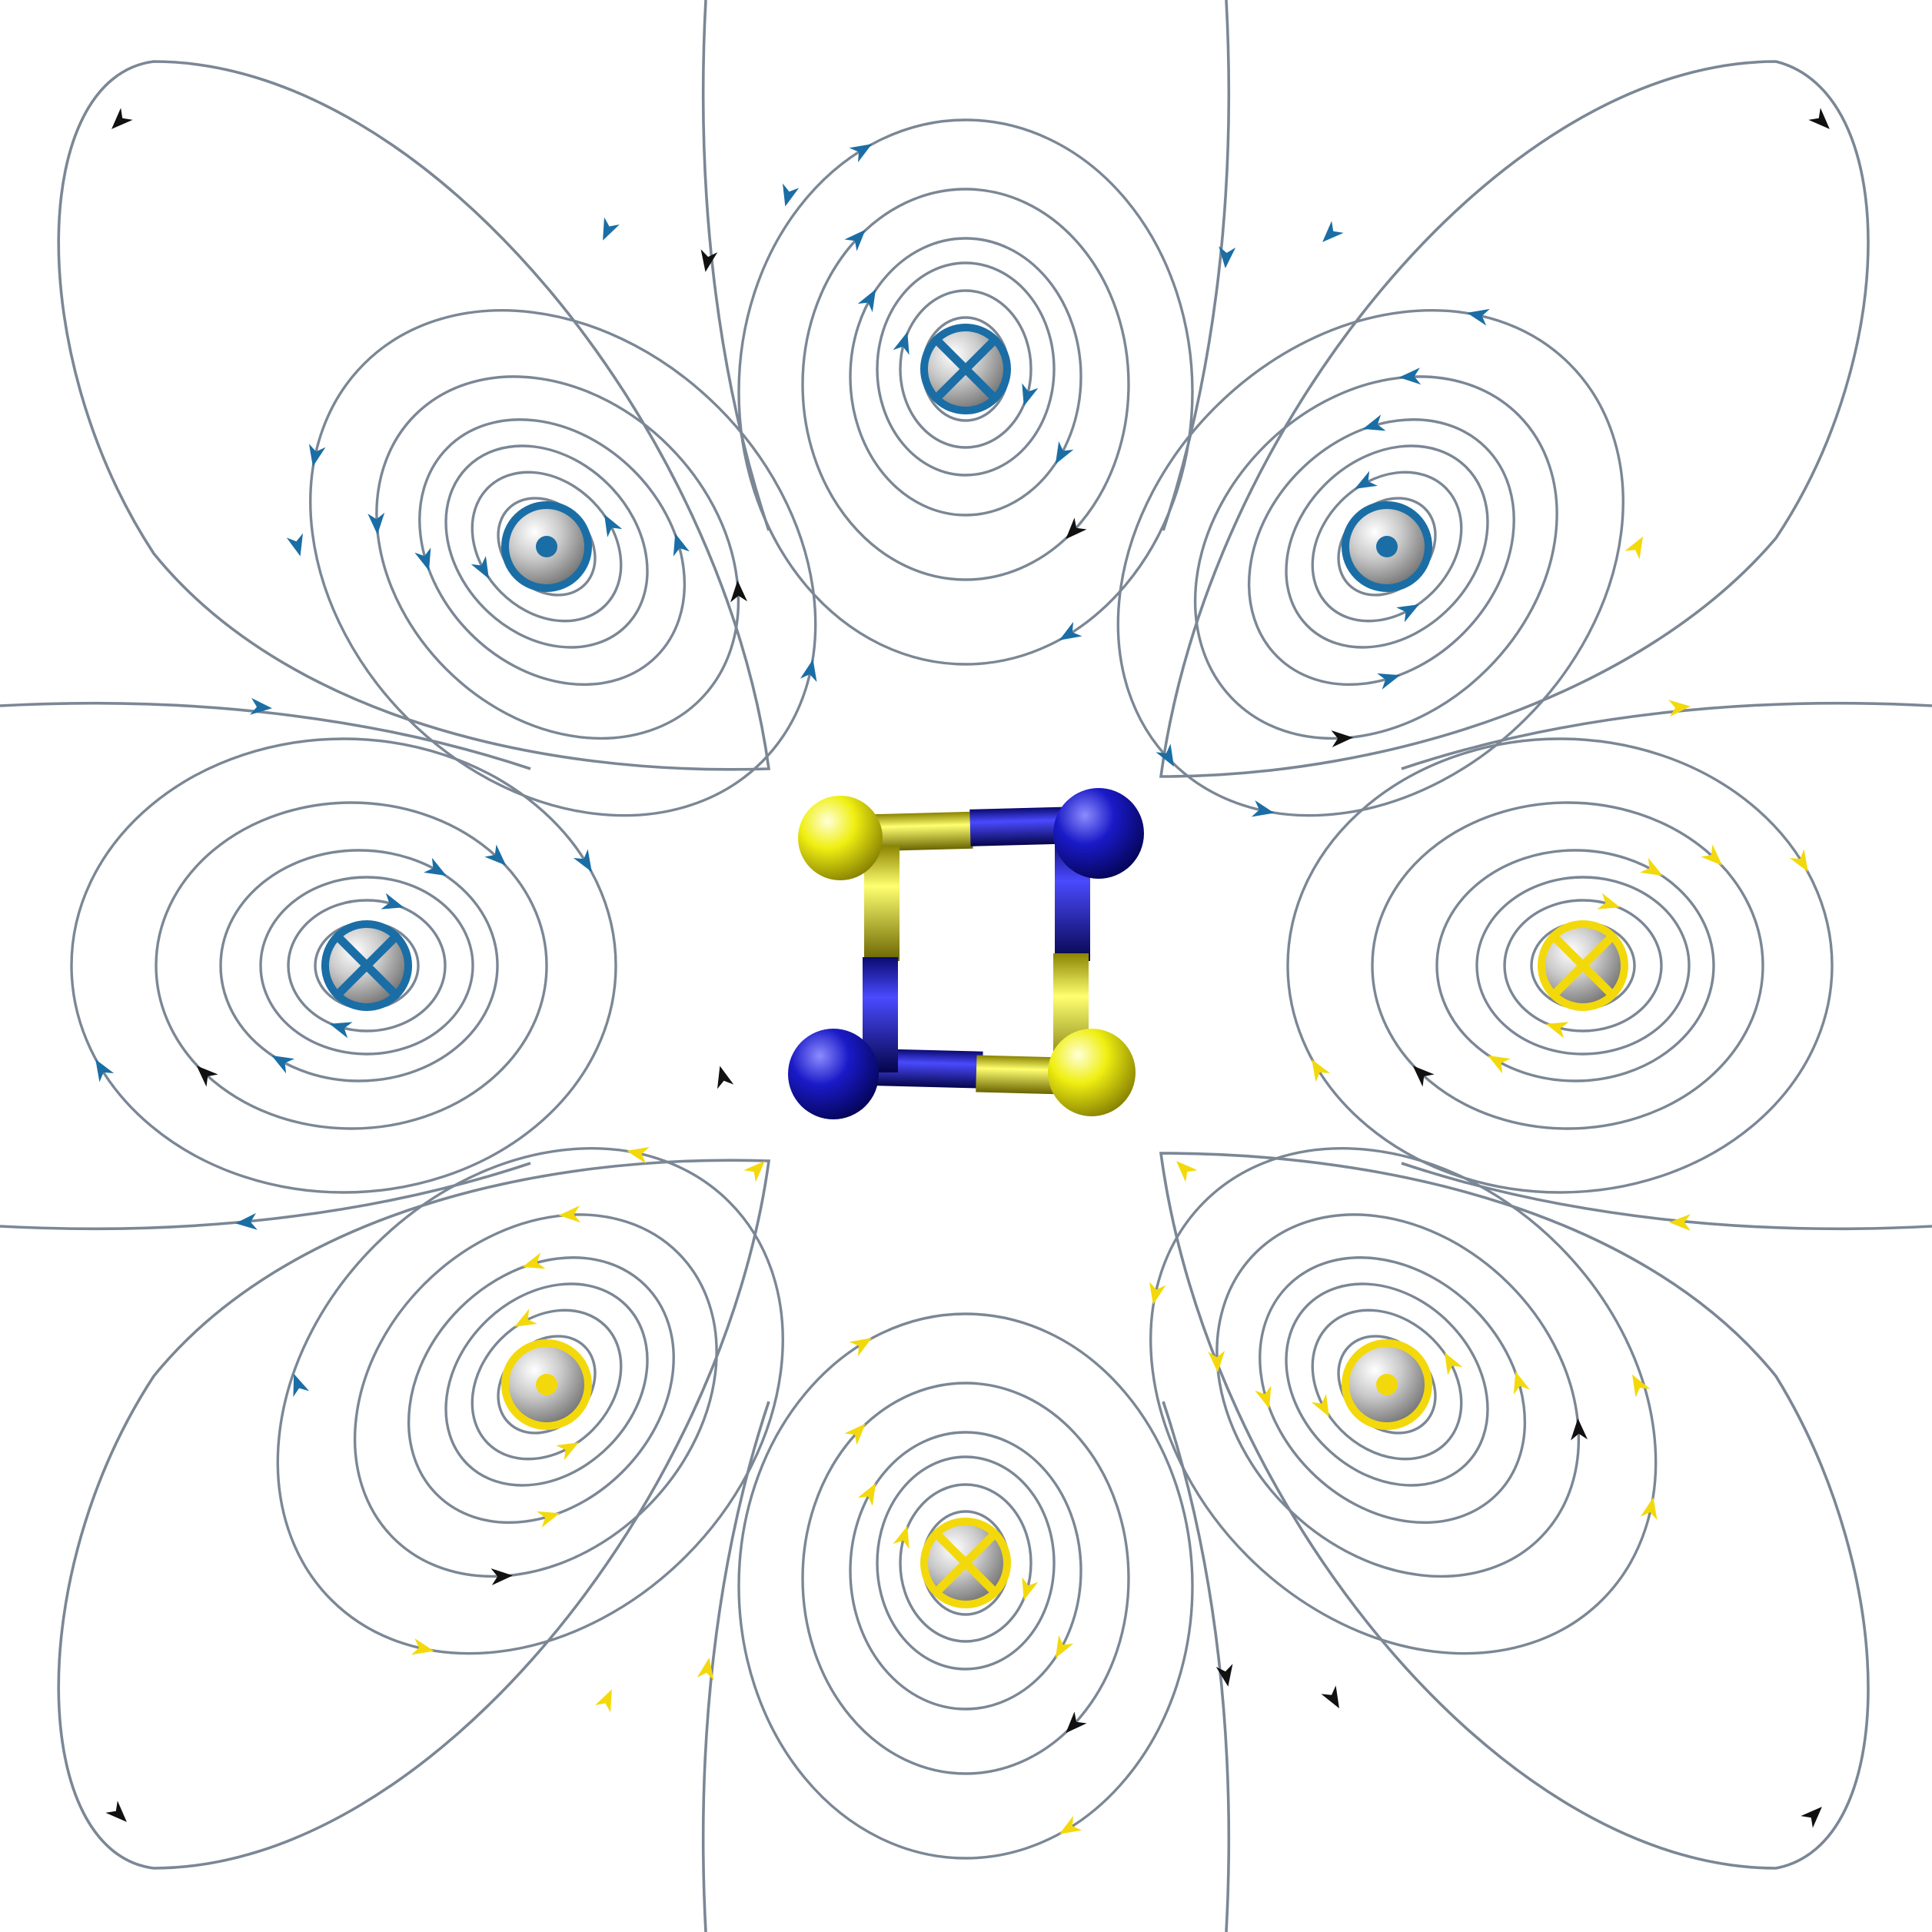  What do you see at coordinates (735, 265) in the screenshot?
I see `open-line-top-left` at bounding box center [735, 265].